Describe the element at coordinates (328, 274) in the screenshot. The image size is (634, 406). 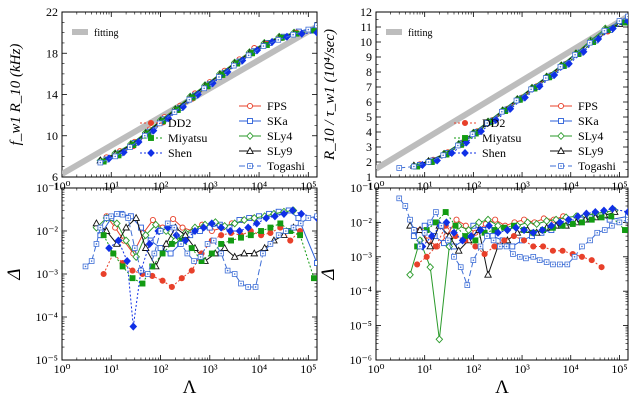
I see `y-axis-label: Δ` at that location.